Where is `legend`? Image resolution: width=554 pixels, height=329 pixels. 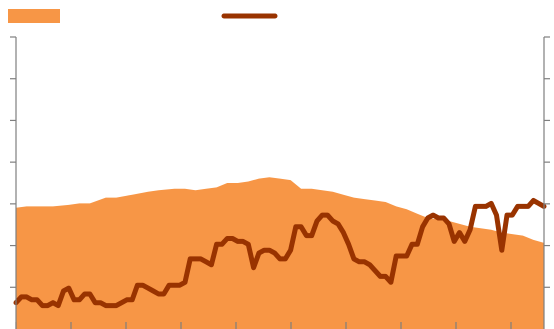 legend is located at coordinates (143, 16).